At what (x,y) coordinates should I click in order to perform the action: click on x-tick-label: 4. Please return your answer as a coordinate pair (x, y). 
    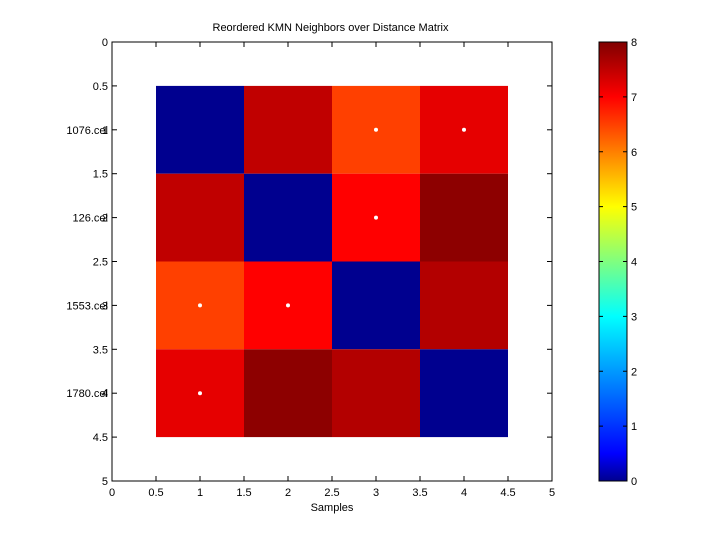
    Looking at the image, I should click on (464, 493).